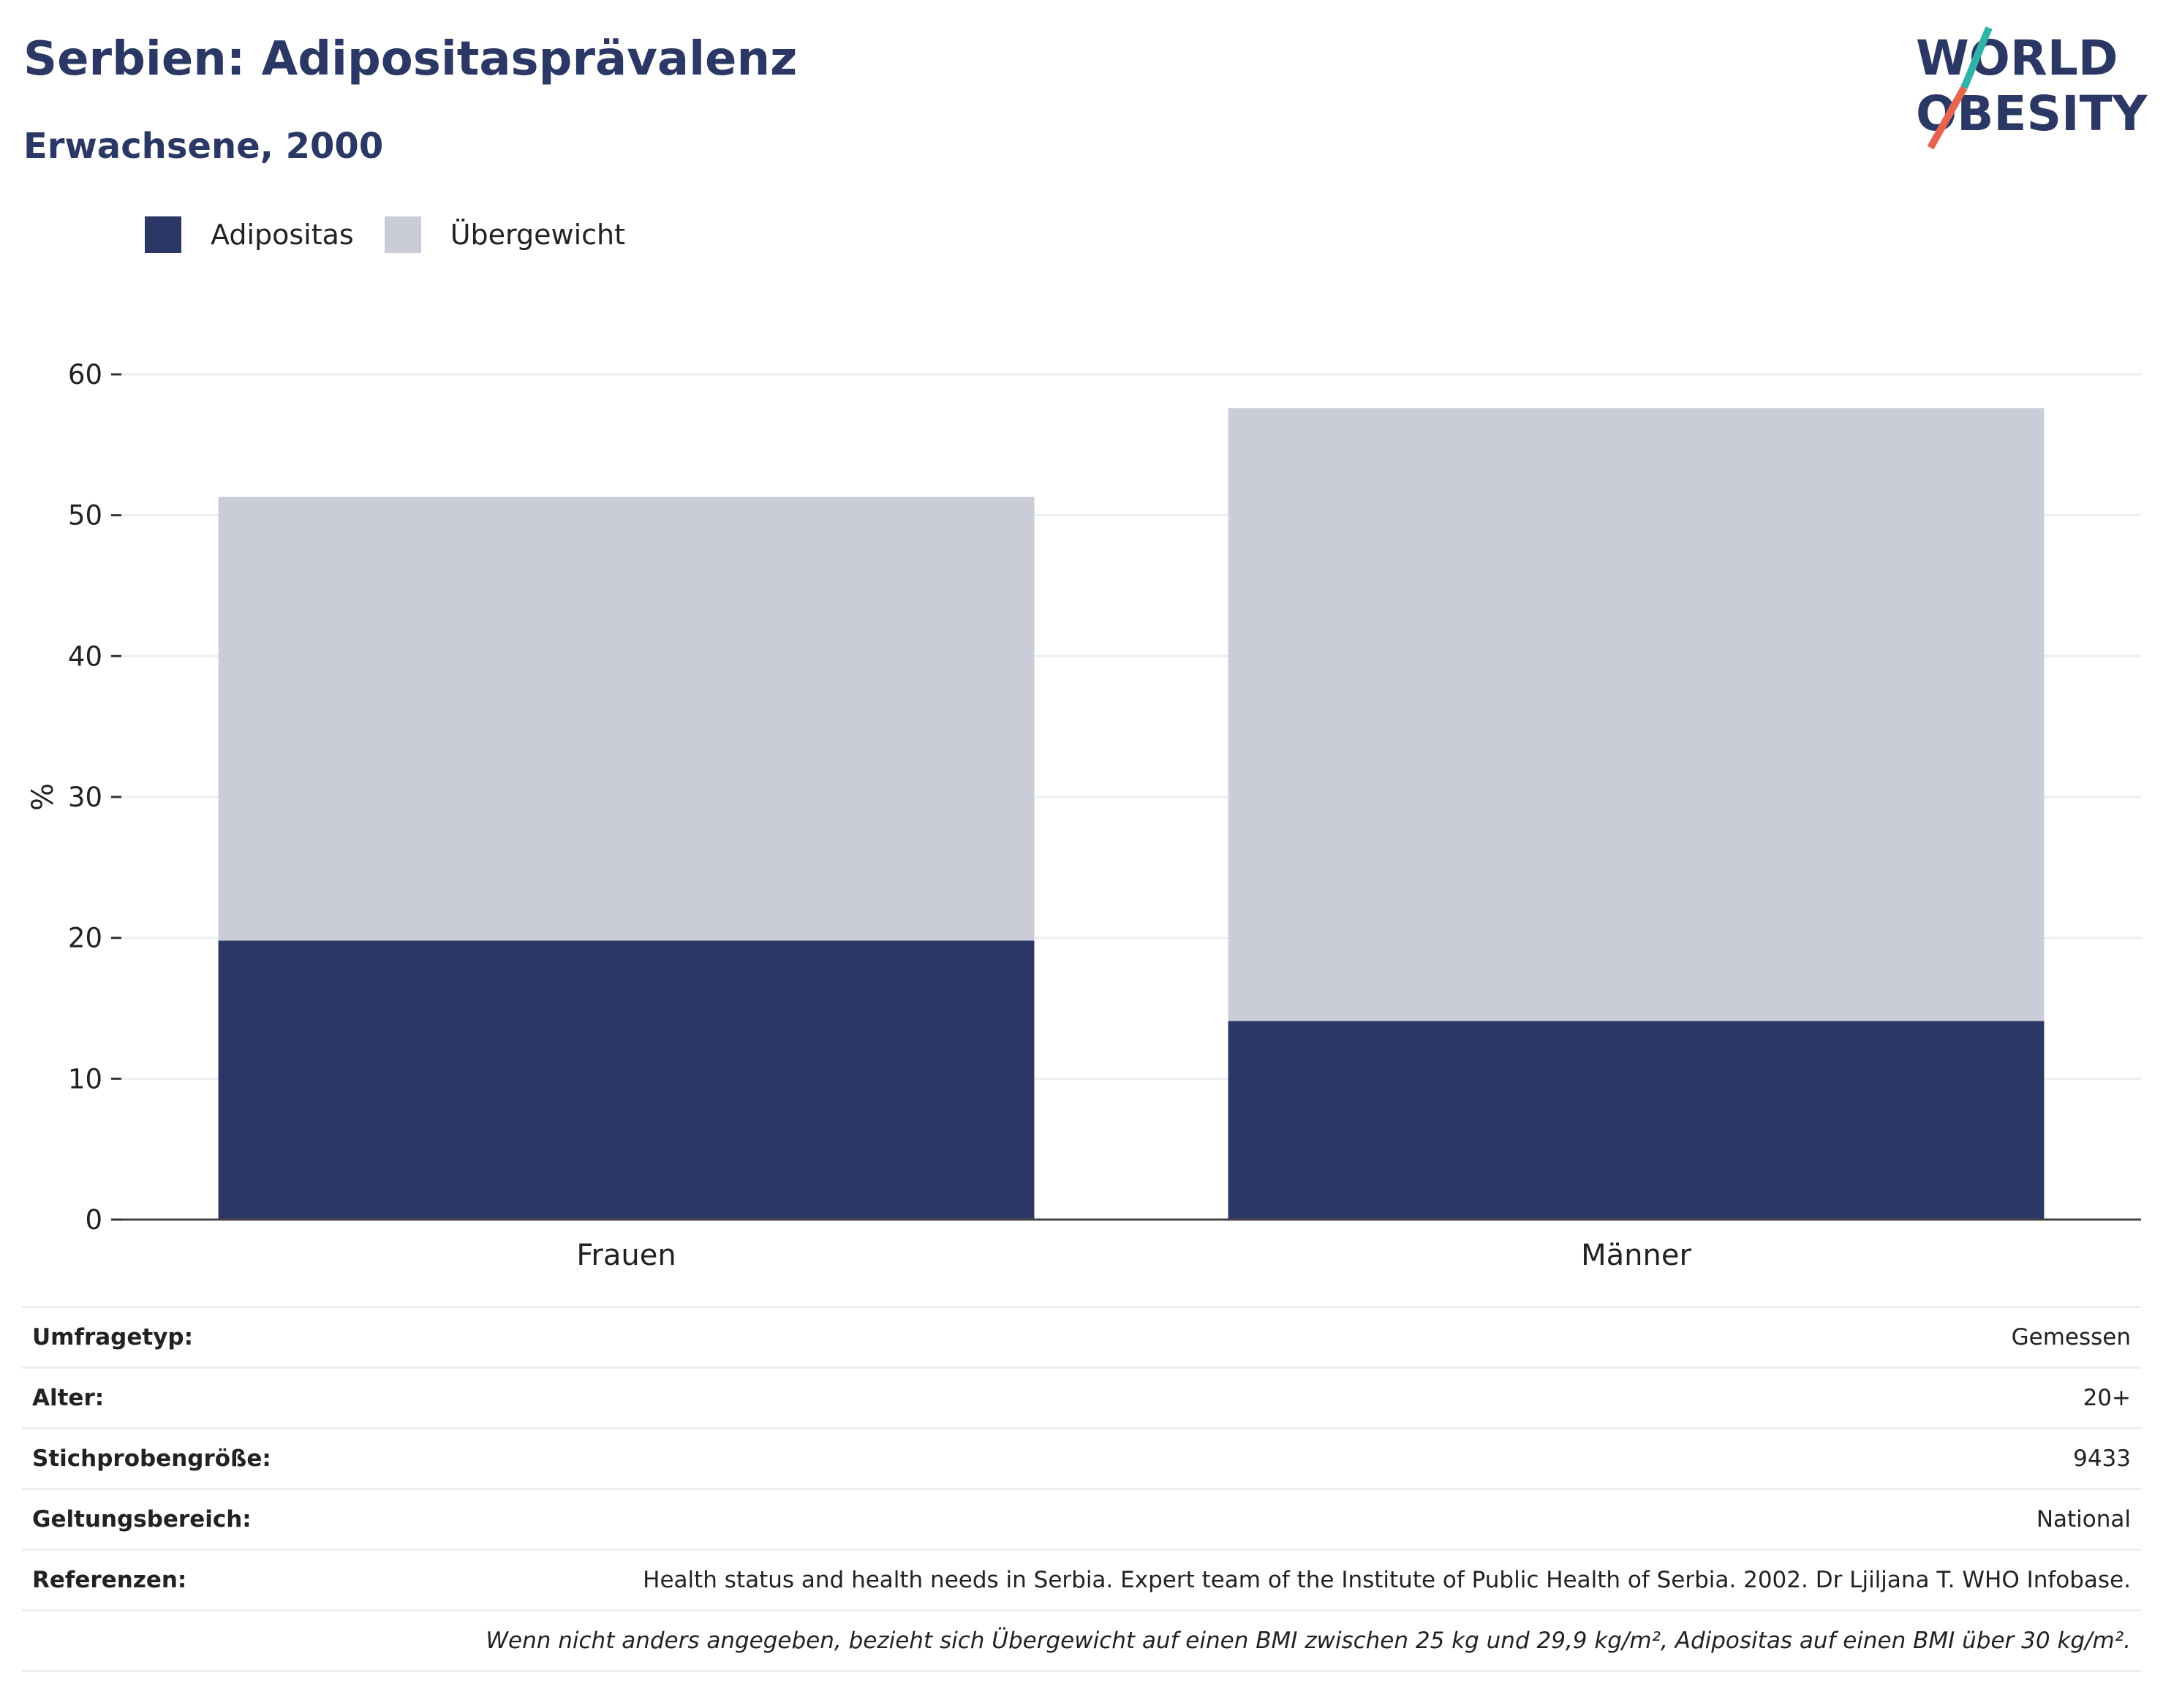  Describe the element at coordinates (204, 146) in the screenshot. I see `chart-subtitle: Erwachsene, 2000` at that location.